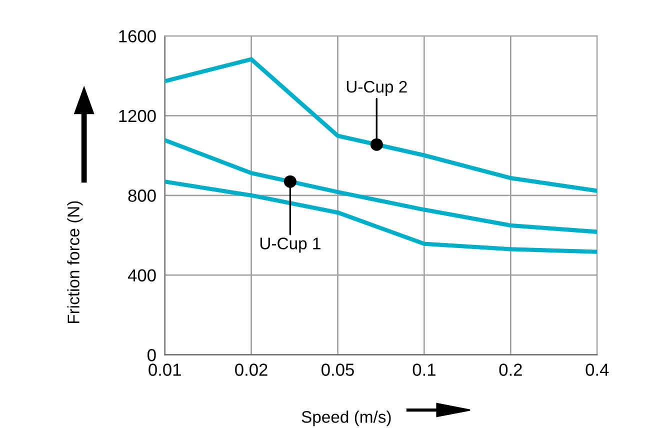  Describe the element at coordinates (290, 245) in the screenshot. I see `text: U-Cup 1` at that location.